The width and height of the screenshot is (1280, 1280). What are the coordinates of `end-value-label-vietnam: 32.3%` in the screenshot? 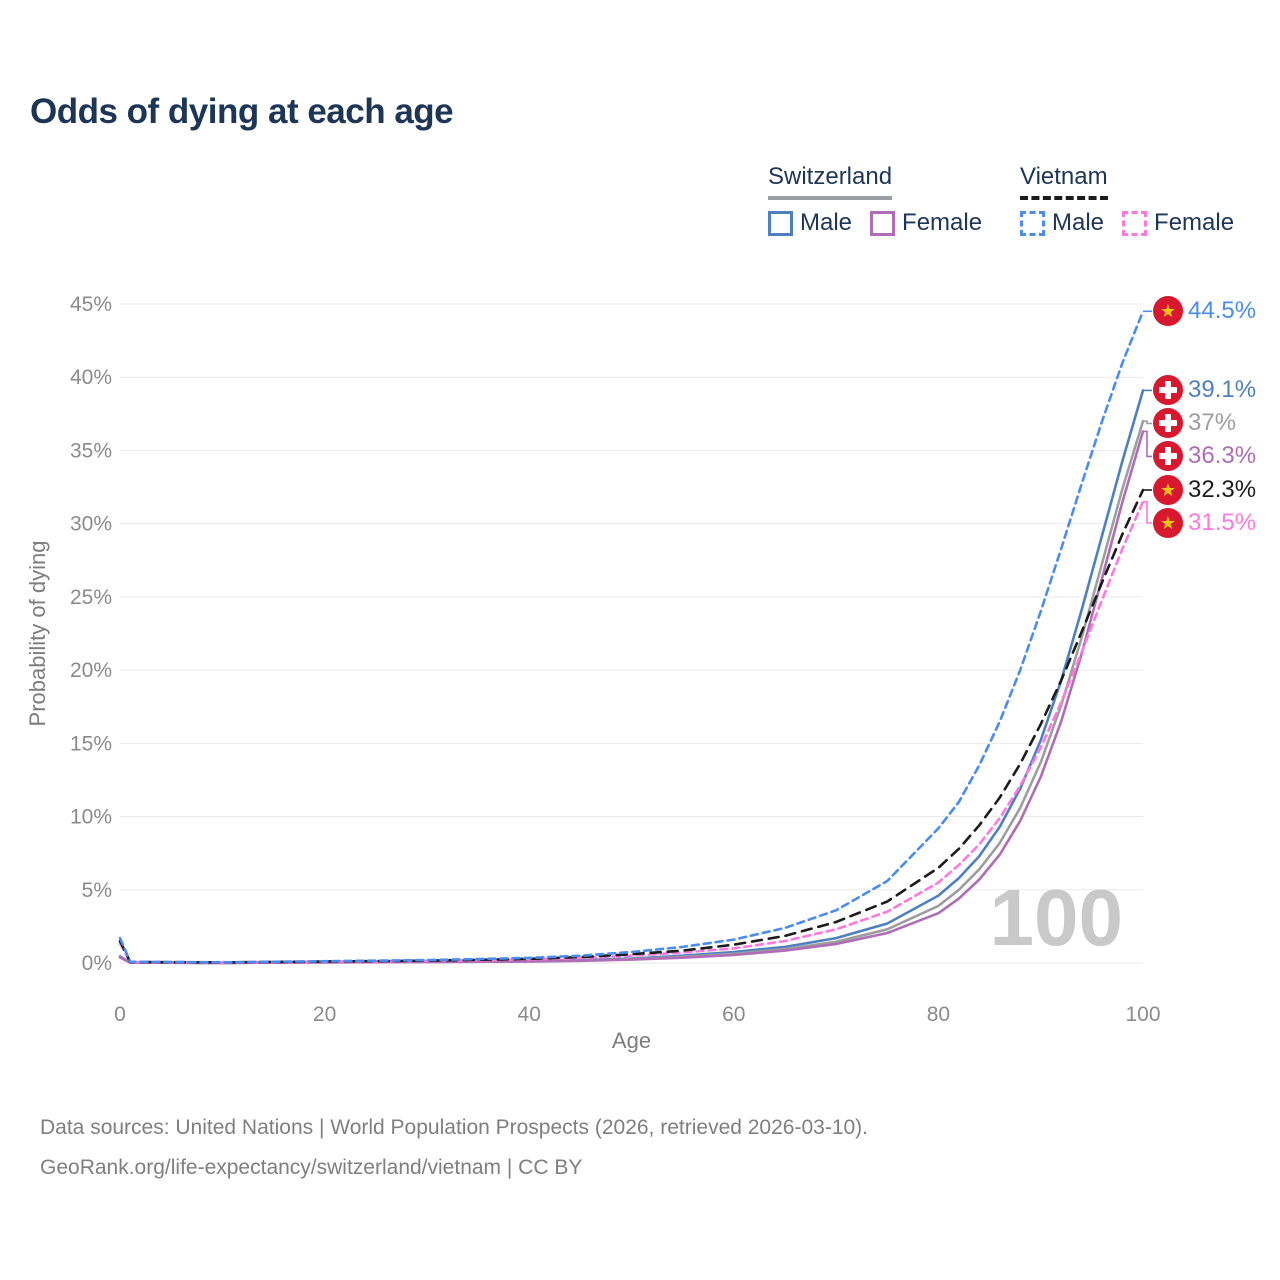 It's located at (1222, 489).